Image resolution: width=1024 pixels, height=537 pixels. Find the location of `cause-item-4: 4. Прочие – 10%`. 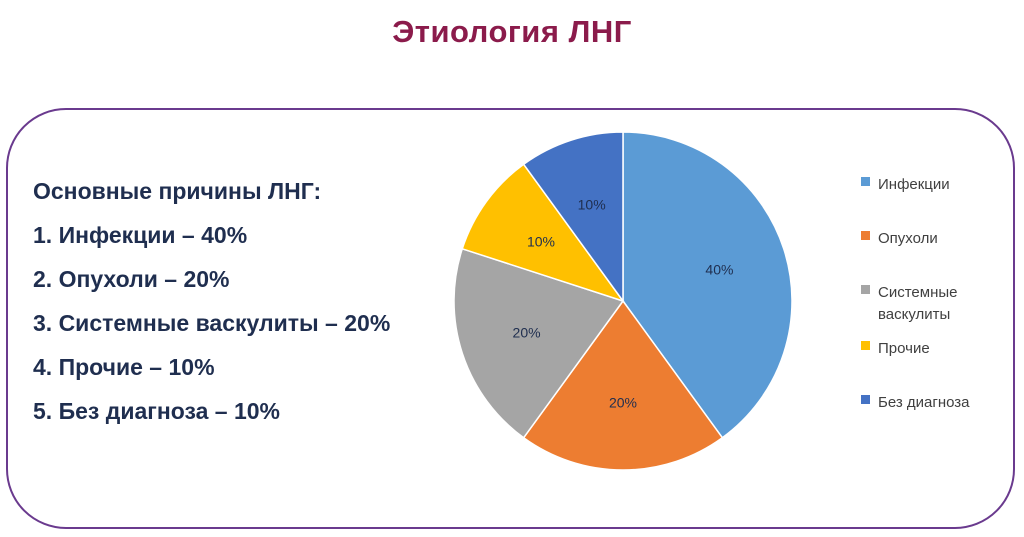

cause-item-4: 4. Прочие – 10% is located at coordinates (124, 367).